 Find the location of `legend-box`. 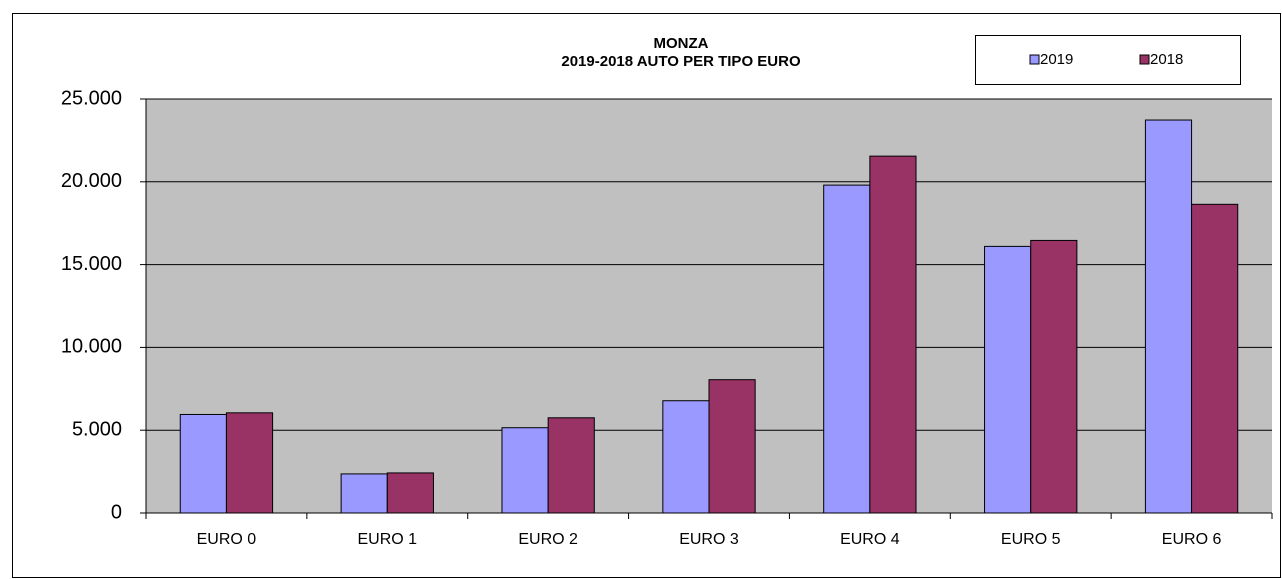

legend-box is located at coordinates (1108, 60).